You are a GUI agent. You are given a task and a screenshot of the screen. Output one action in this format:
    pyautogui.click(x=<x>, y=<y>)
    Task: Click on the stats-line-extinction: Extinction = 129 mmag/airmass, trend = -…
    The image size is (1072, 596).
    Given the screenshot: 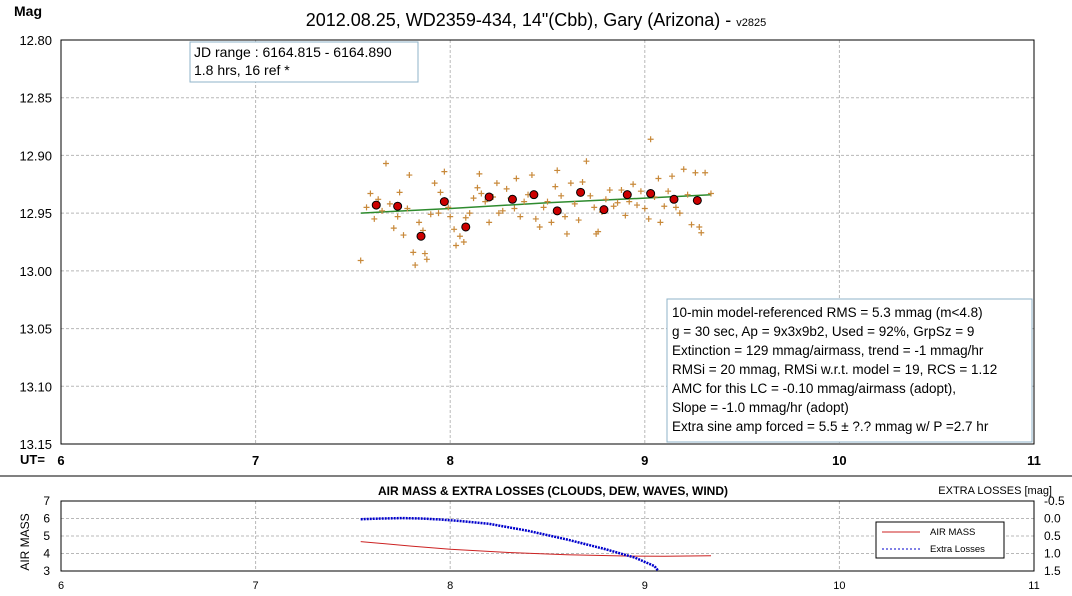 What is the action you would take?
    pyautogui.click(x=828, y=350)
    